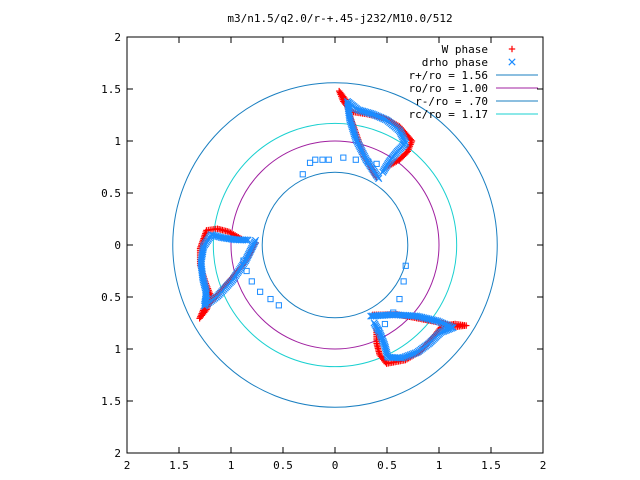  What do you see at coordinates (117, 245) in the screenshot?
I see `y-tick-label: 0` at bounding box center [117, 245].